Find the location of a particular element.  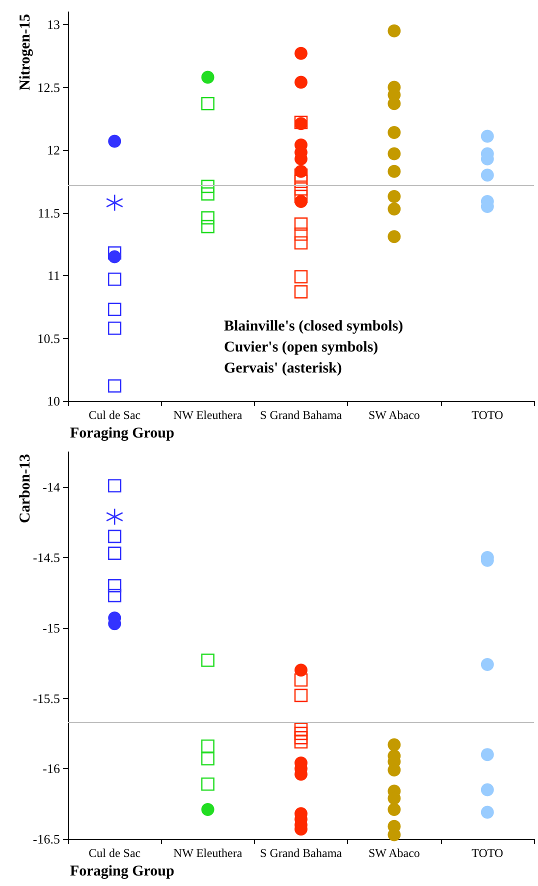

y-tick-label: -16 is located at coordinates (51, 768).